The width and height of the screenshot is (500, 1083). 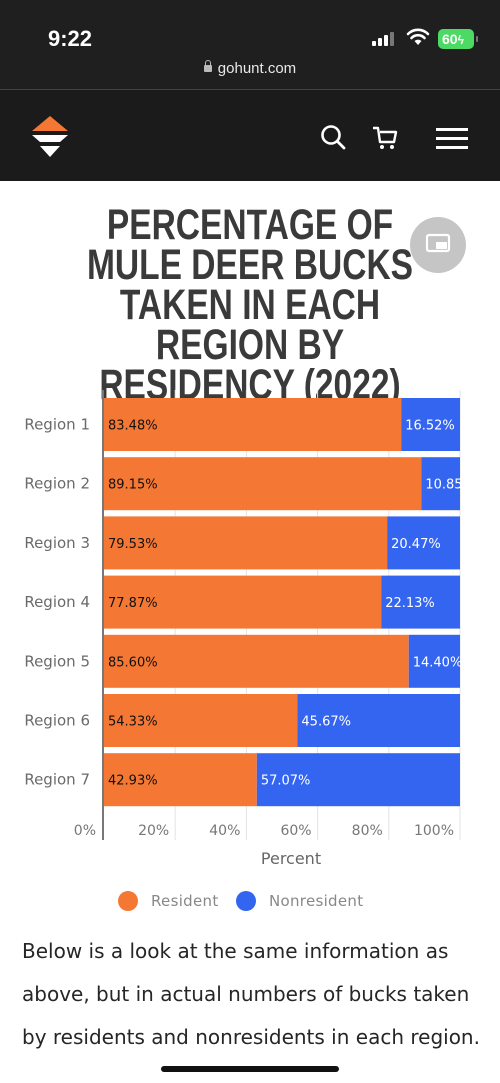 What do you see at coordinates (57, 661) in the screenshot?
I see `category-label: Region 5` at bounding box center [57, 661].